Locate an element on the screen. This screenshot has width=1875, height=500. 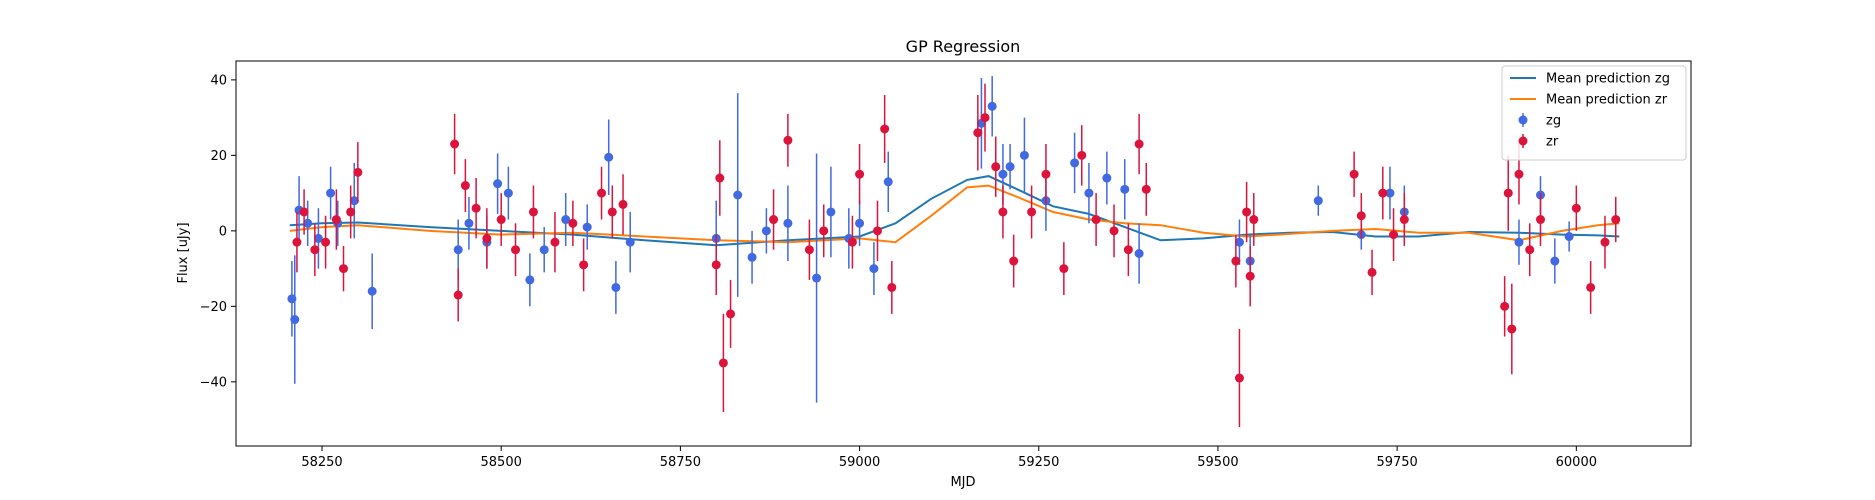
legend-label-0: Mean prediction zg is located at coordinates (1608, 79).